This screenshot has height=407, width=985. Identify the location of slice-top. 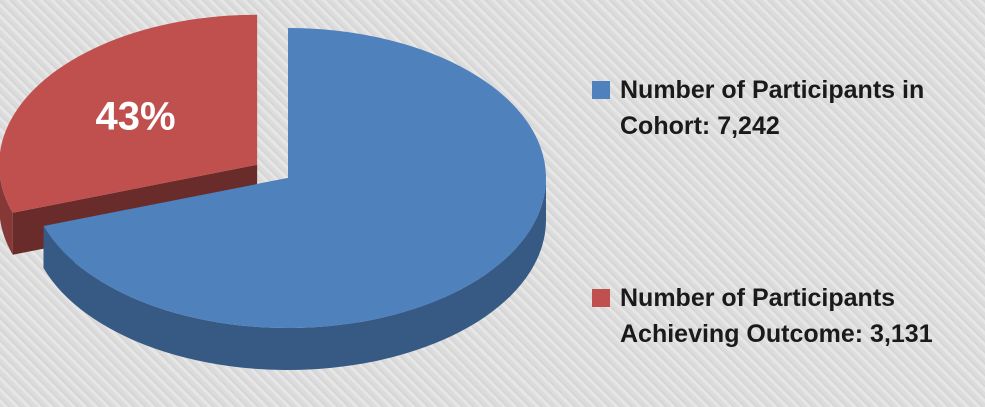
(129, 113).